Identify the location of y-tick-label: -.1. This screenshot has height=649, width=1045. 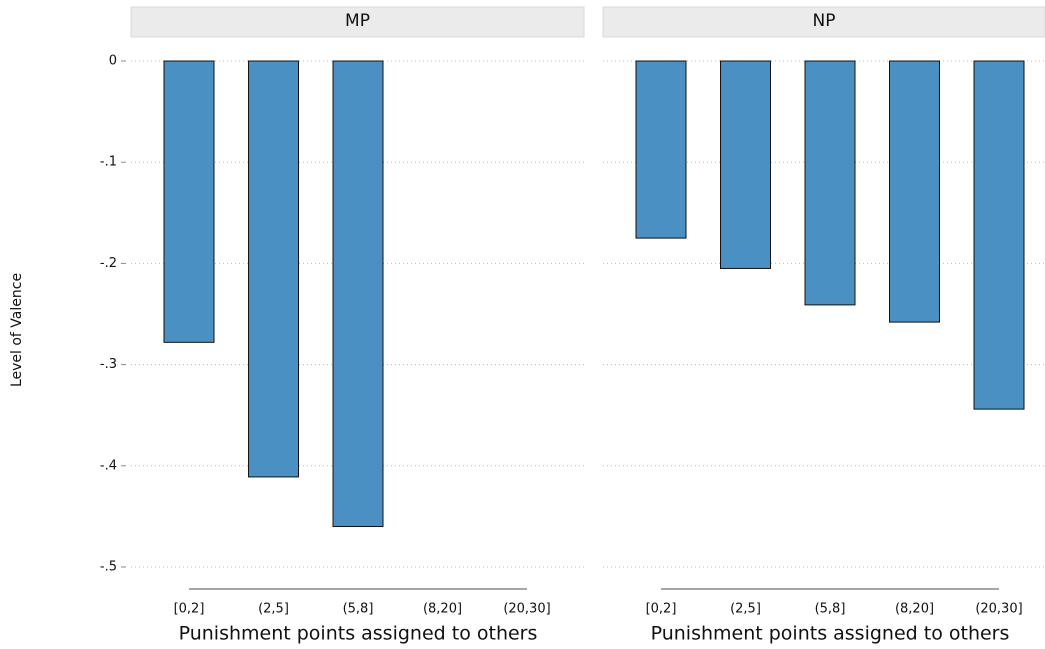
(108, 162).